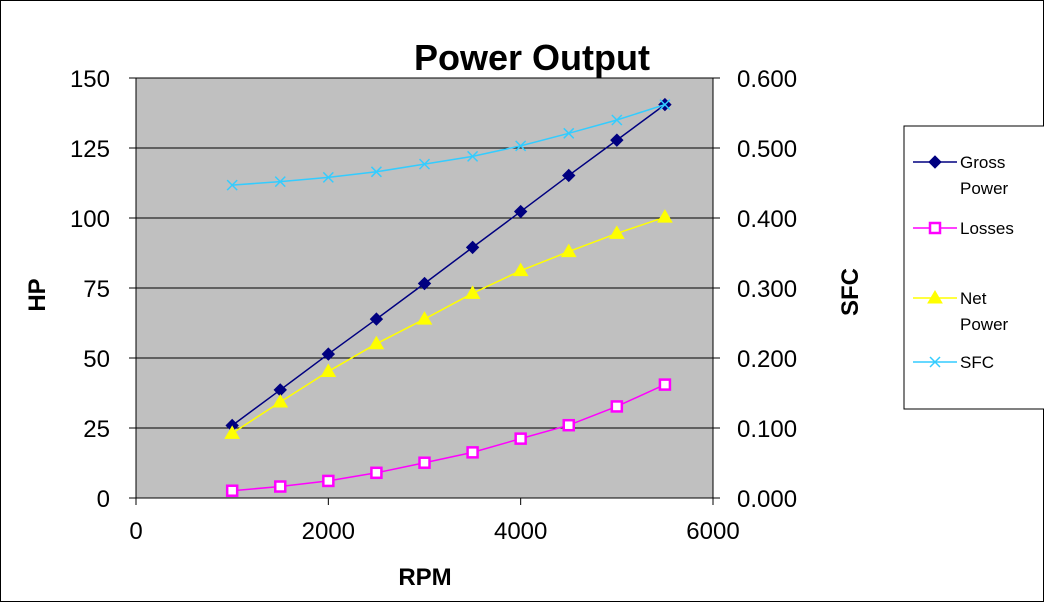 The image size is (1044, 602). I want to click on legend-item-gross-power: Gross Power, so click(961, 175).